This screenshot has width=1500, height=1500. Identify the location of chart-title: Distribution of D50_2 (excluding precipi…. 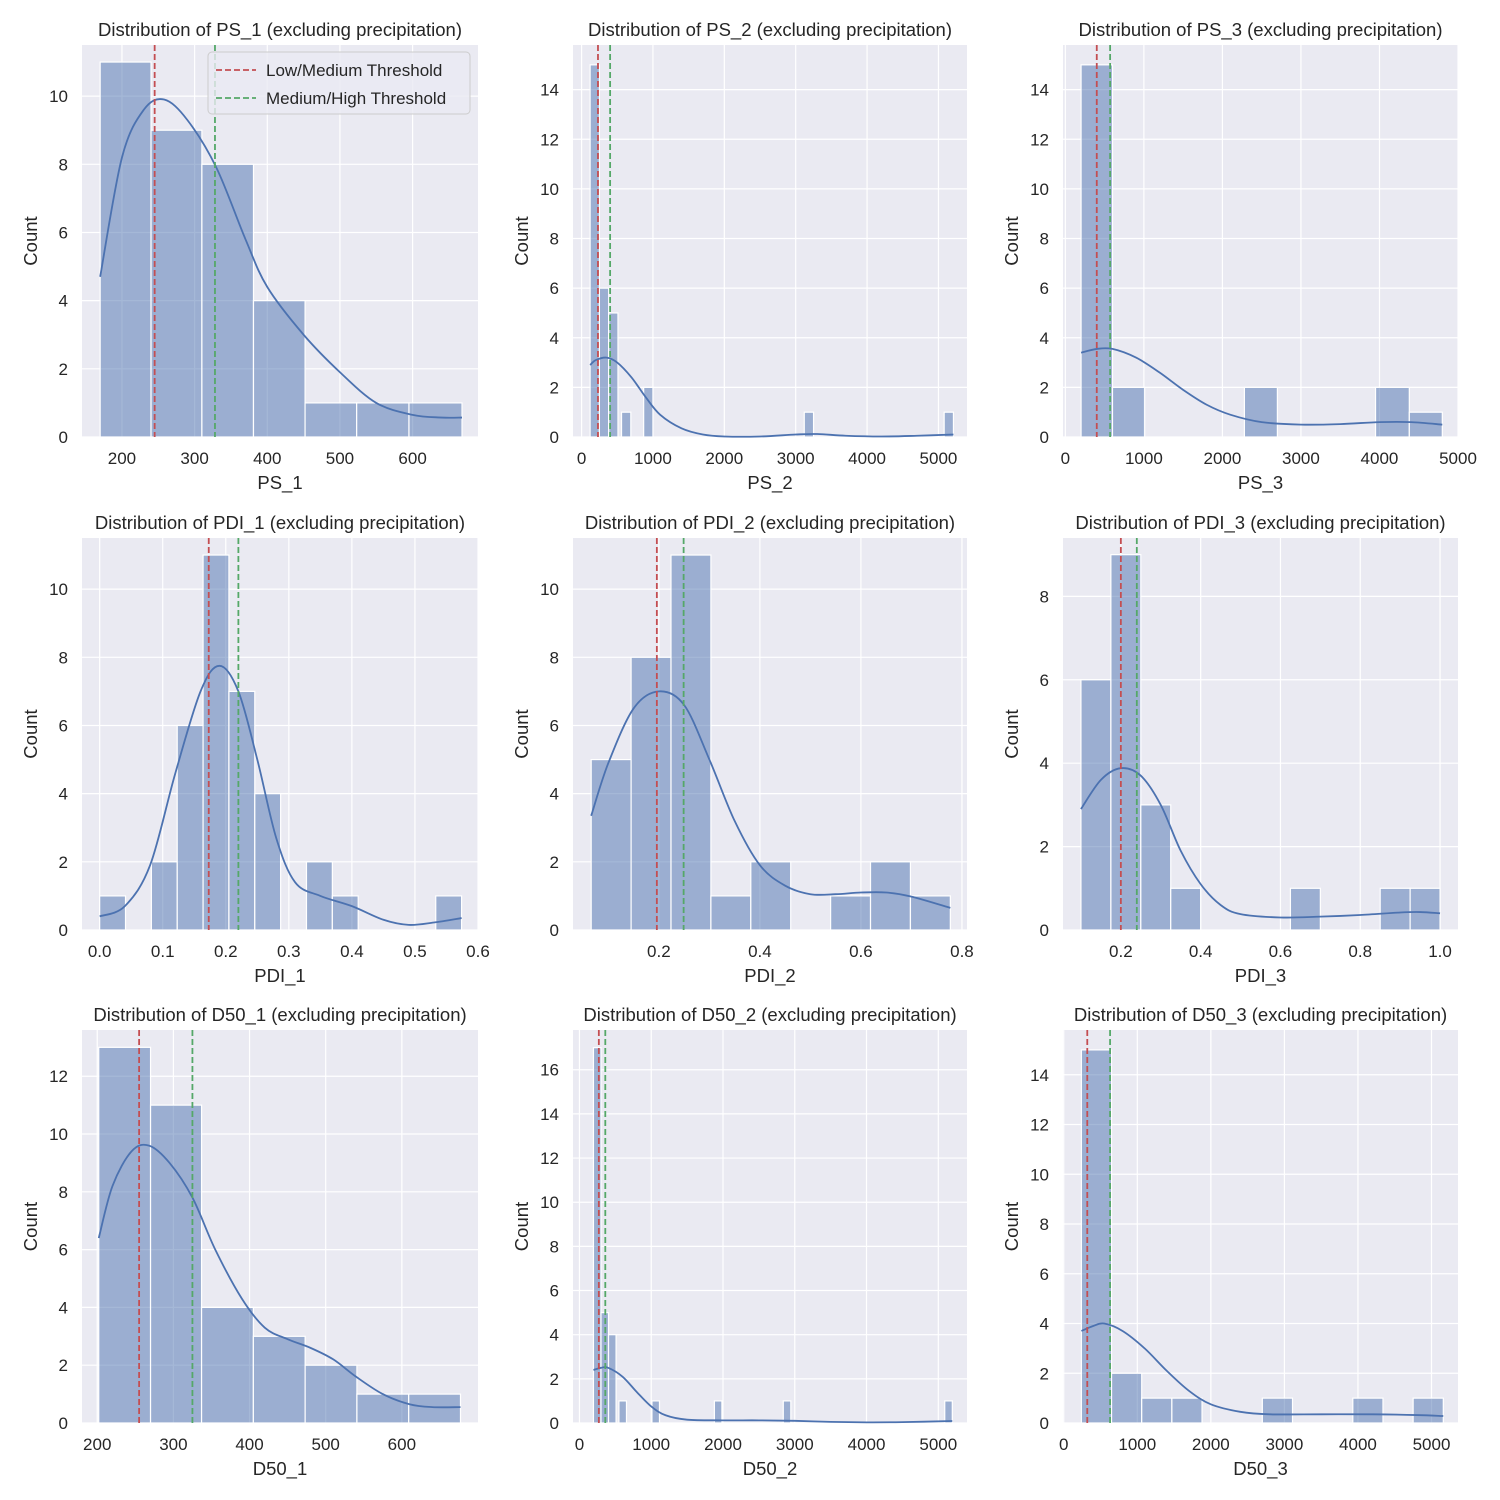
(769, 1015).